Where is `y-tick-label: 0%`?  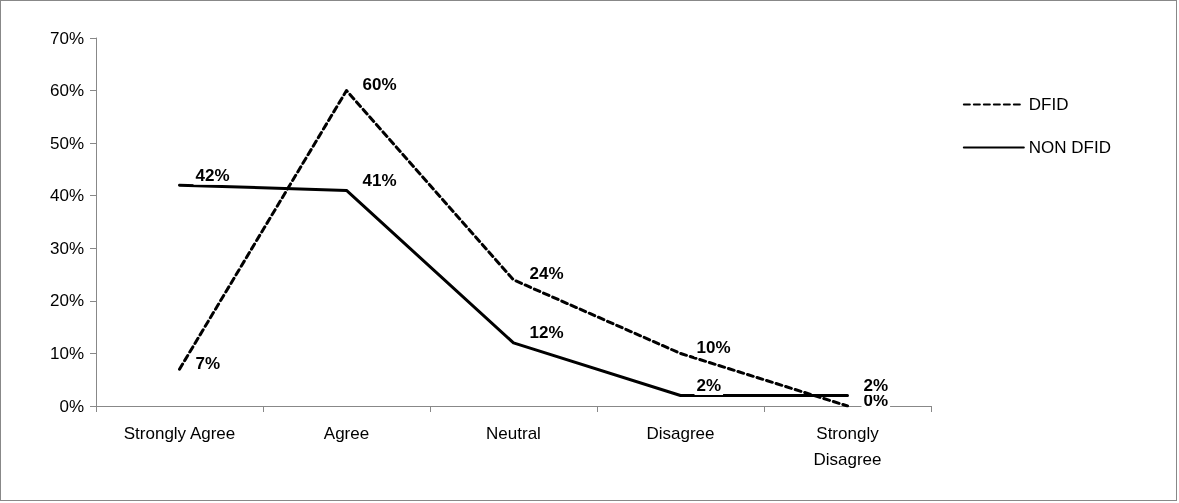 y-tick-label: 0% is located at coordinates (71, 406).